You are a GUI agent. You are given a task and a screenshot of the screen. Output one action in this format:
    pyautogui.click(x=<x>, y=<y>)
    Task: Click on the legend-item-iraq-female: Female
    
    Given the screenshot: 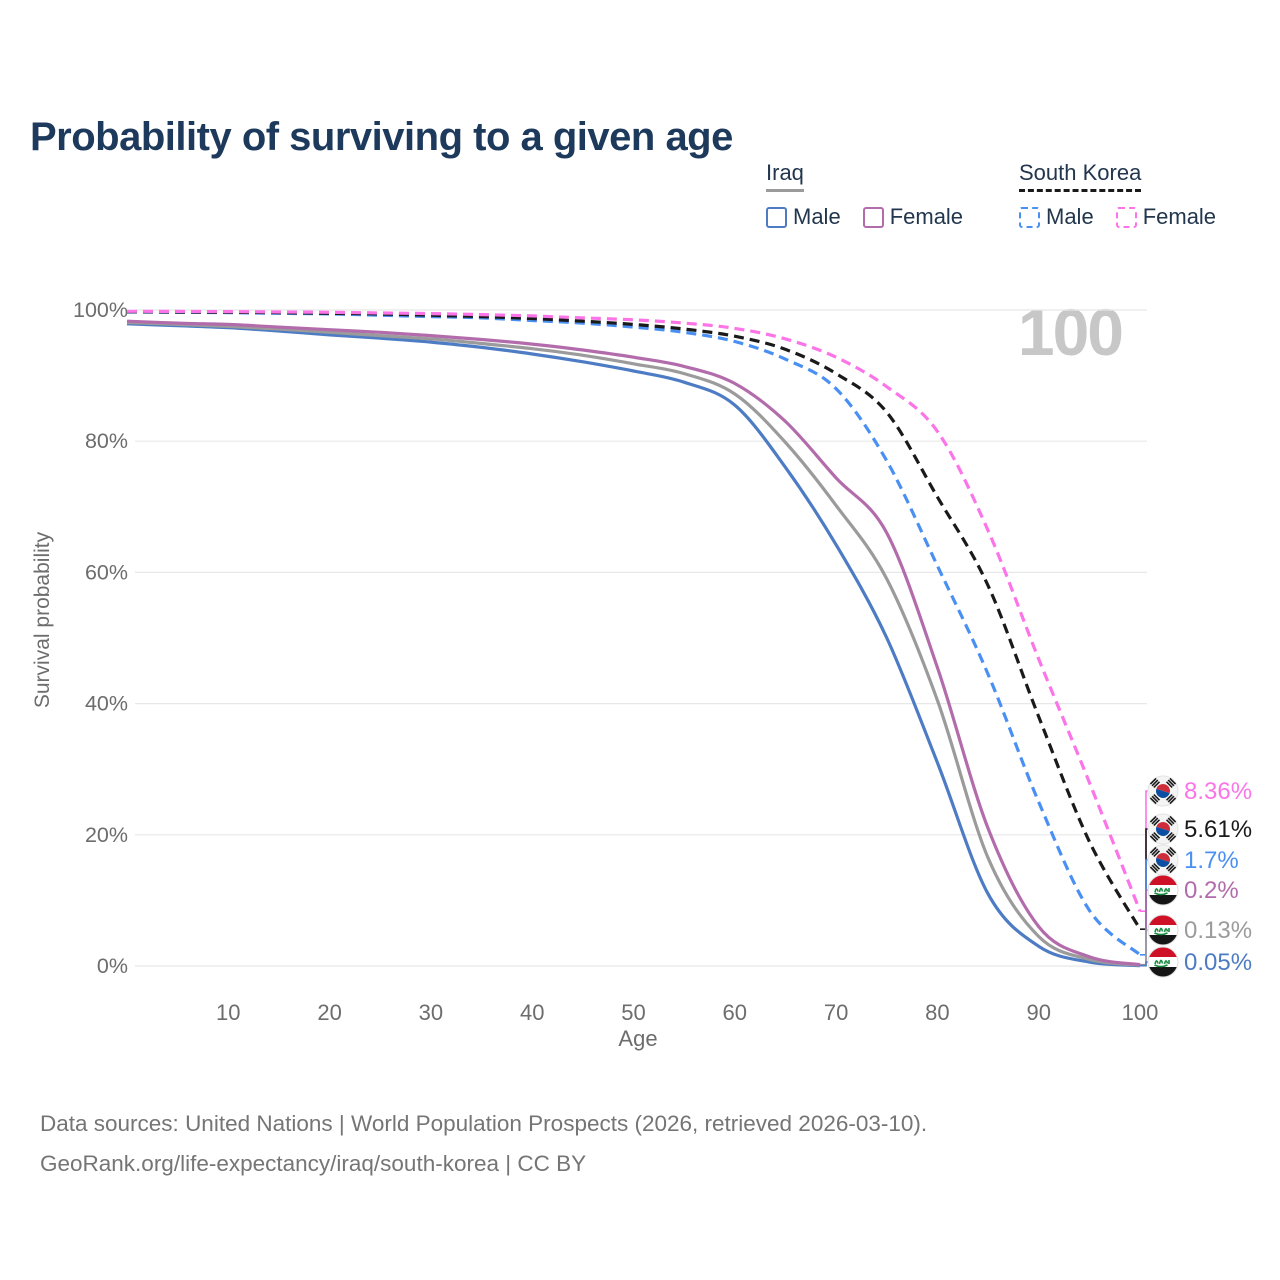 What is the action you would take?
    pyautogui.click(x=913, y=217)
    